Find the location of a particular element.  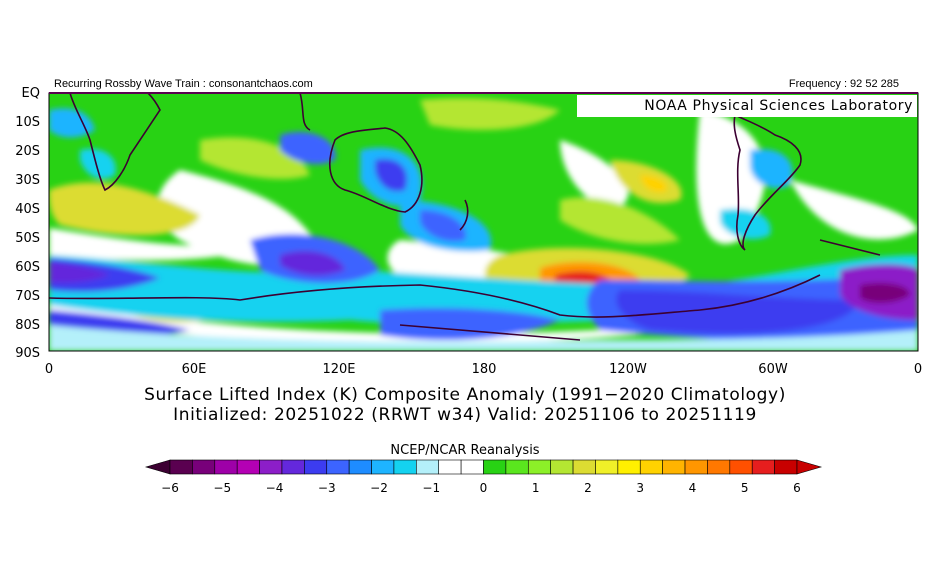

y-tick-label: EQ is located at coordinates (30, 93).